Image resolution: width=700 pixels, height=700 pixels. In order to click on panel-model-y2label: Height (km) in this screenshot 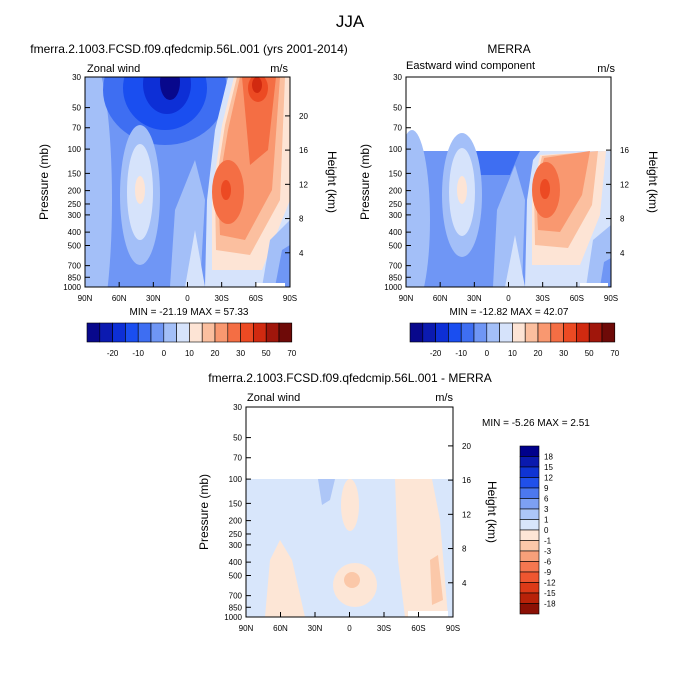, I will do `click(332, 182)`.